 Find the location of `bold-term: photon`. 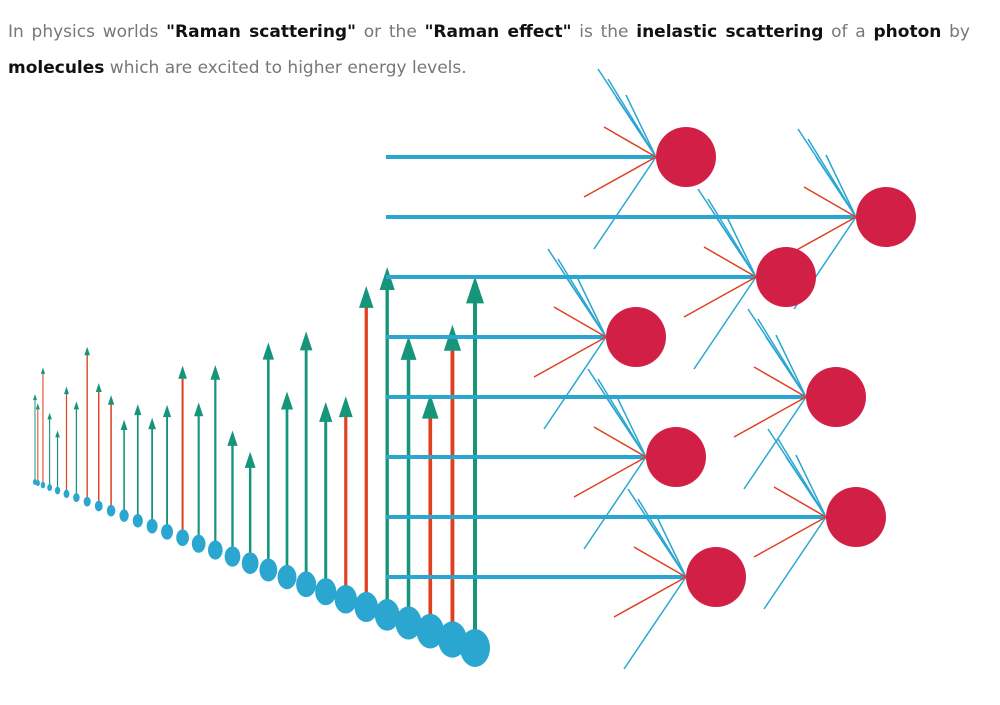

bold-term: photon is located at coordinates (907, 32).